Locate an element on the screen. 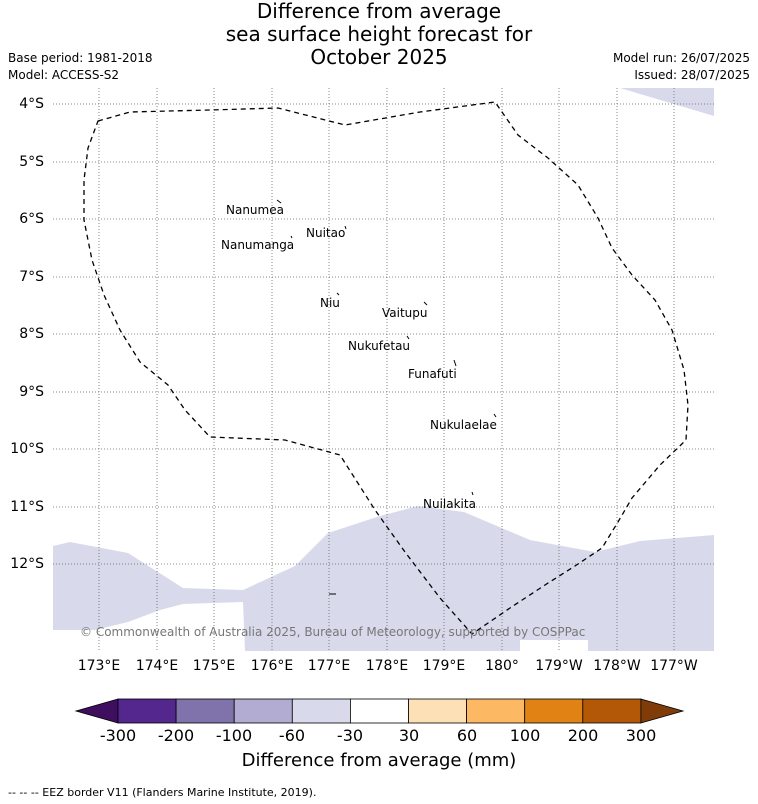 The width and height of the screenshot is (758, 804). title-line-3: October 2025 is located at coordinates (379, 57).